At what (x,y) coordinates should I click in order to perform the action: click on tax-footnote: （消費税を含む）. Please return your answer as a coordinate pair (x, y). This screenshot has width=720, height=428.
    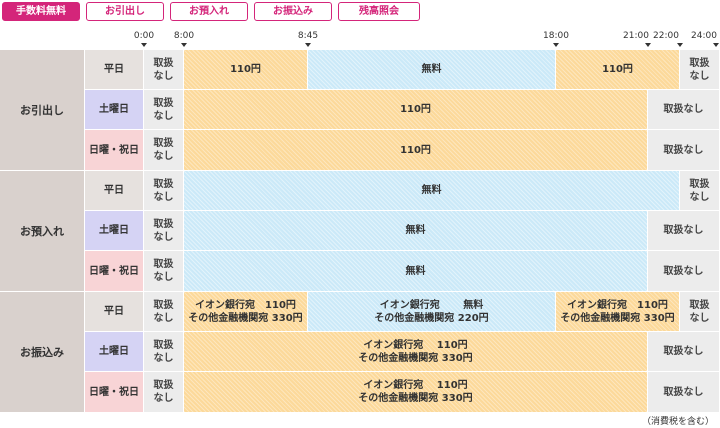
    Looking at the image, I should click on (677, 422).